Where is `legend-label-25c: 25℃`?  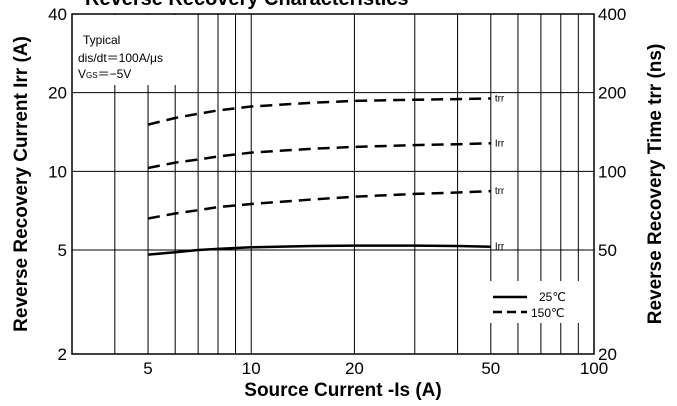
legend-label-25c: 25℃ is located at coordinates (552, 297).